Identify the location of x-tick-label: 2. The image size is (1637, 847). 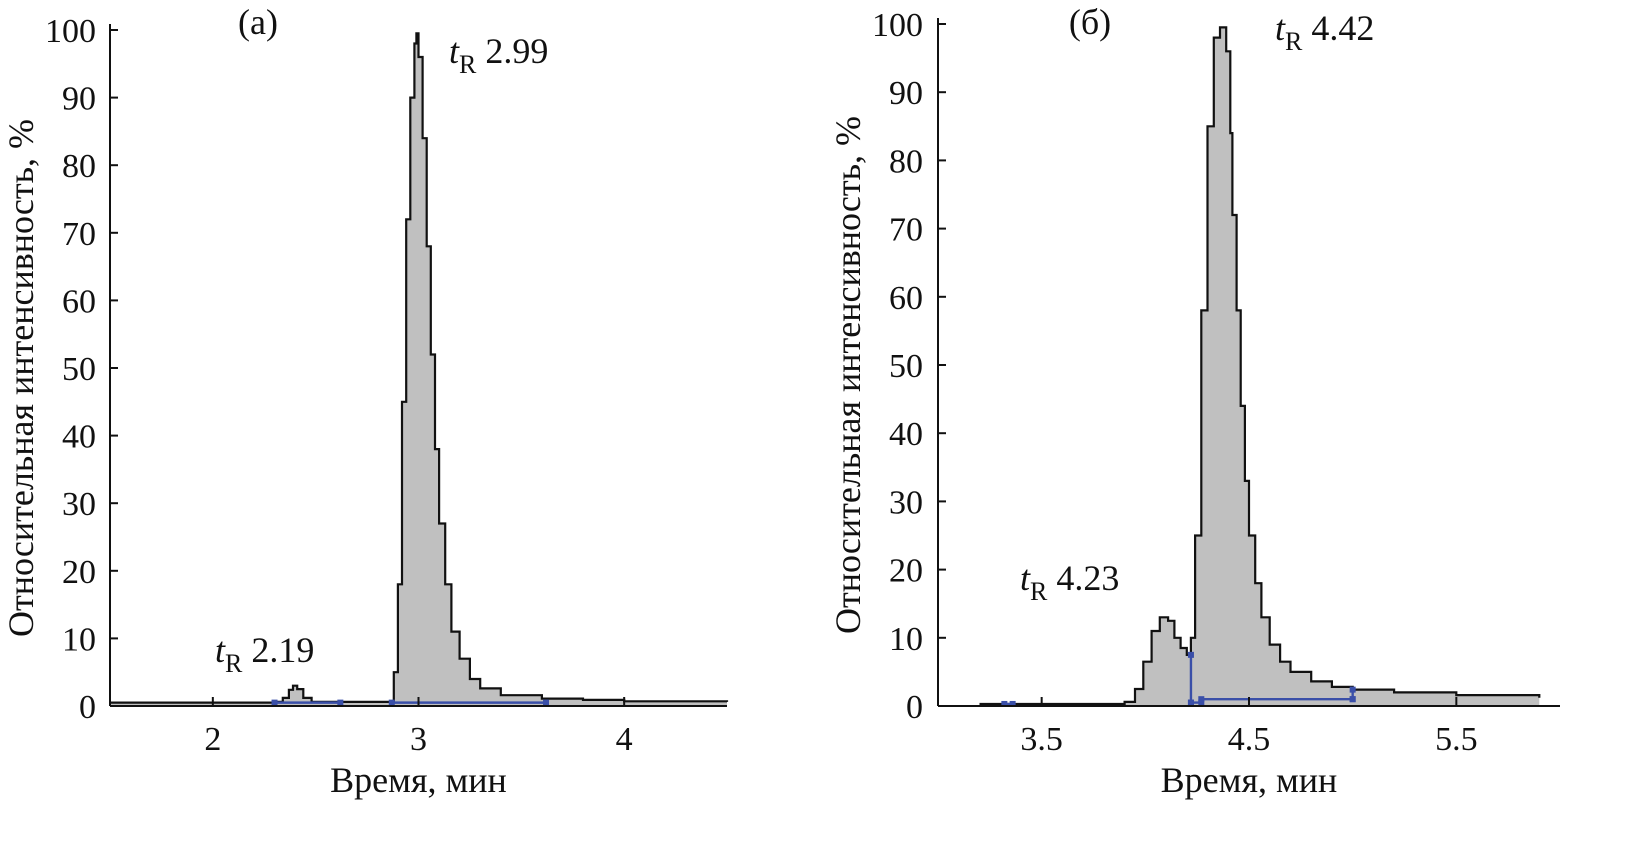
(212, 739).